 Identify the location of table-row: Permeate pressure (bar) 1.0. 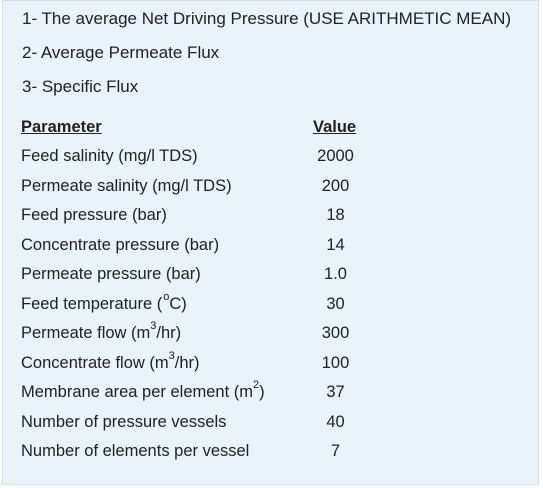
(189, 272).